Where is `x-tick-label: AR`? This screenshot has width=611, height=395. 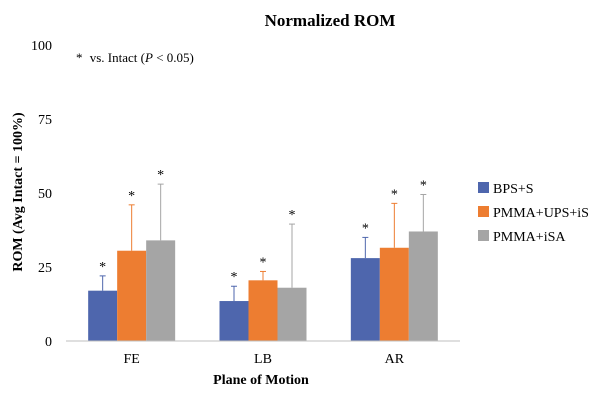 x-tick-label: AR is located at coordinates (395, 359).